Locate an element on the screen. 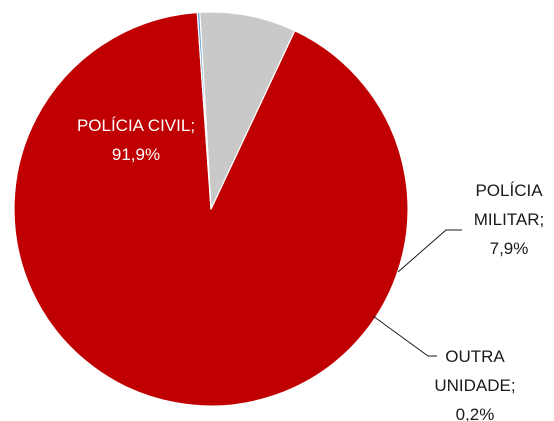  data-label-3: OUTRA UNIDADE; 0,2% is located at coordinates (474, 384).